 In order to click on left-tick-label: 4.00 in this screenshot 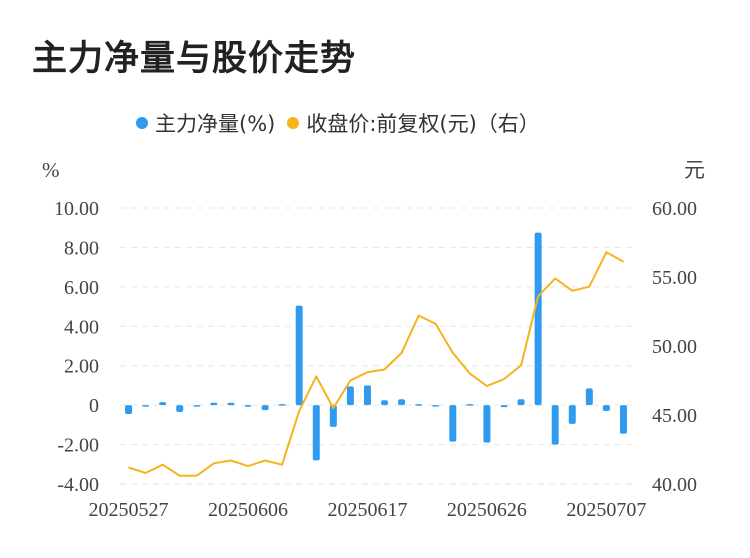, I will do `click(81, 327)`.